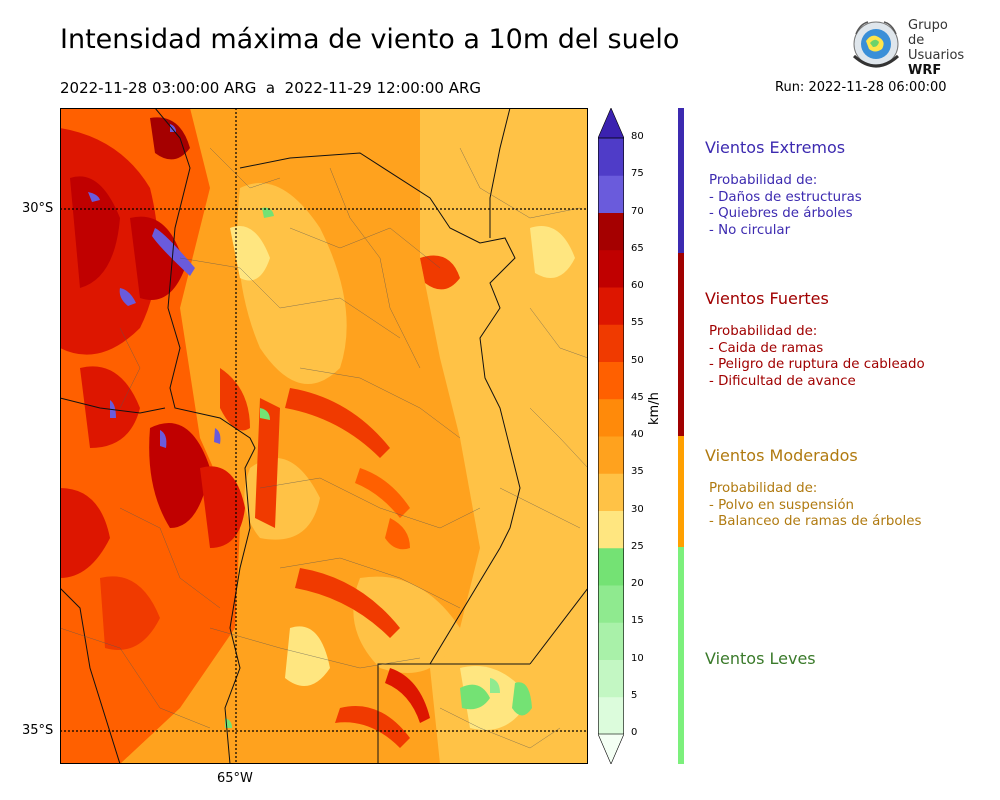 The height and width of the screenshot is (800, 1000). Describe the element at coordinates (781, 505) in the screenshot. I see `category-description-line: - Polvo en suspensión` at that location.